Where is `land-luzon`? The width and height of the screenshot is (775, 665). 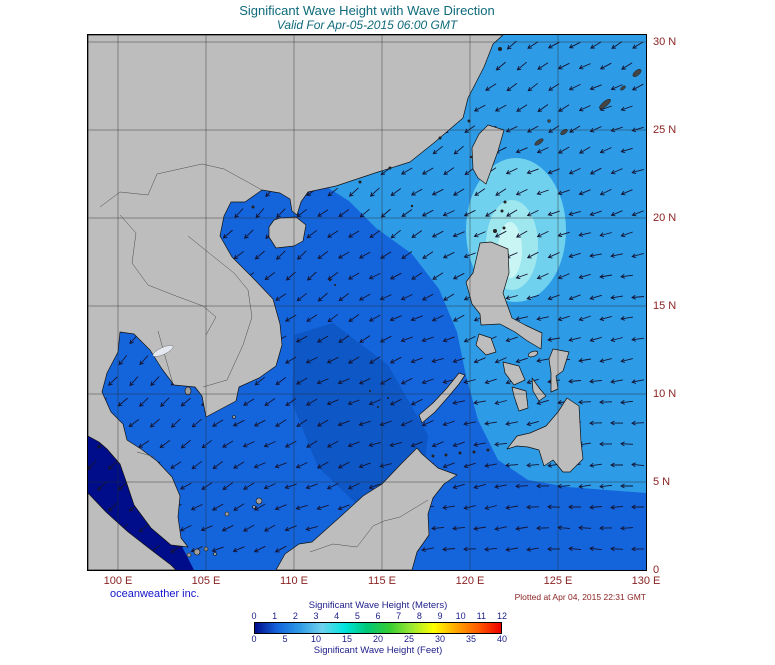
land-luzon is located at coordinates (504, 295).